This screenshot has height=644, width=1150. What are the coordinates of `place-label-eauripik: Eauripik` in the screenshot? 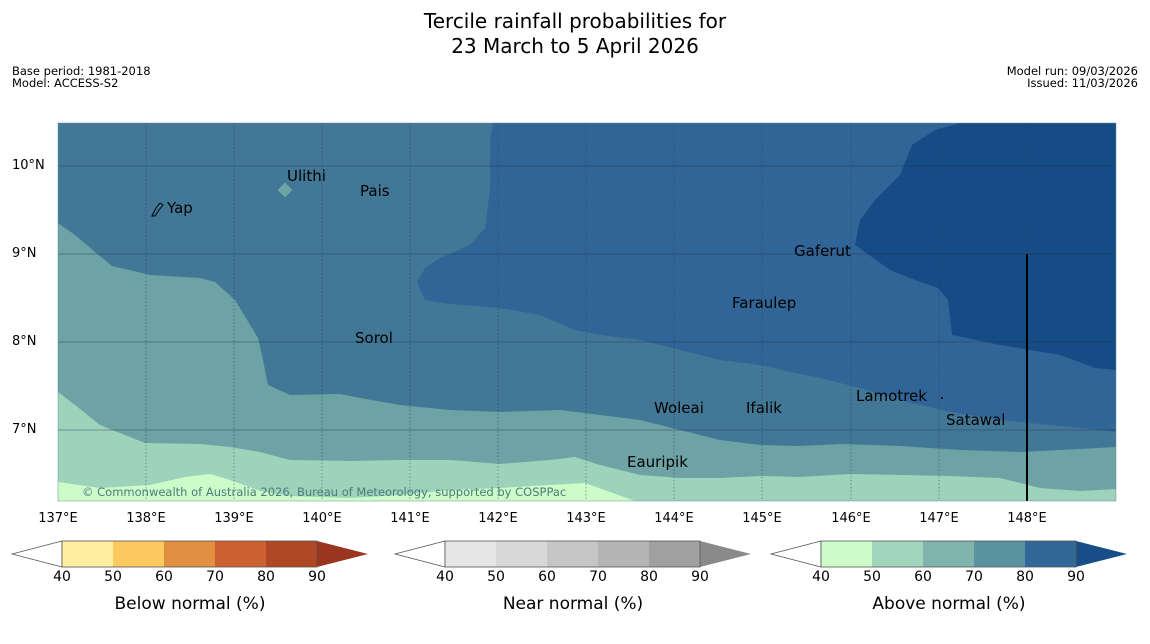 It's located at (657, 462).